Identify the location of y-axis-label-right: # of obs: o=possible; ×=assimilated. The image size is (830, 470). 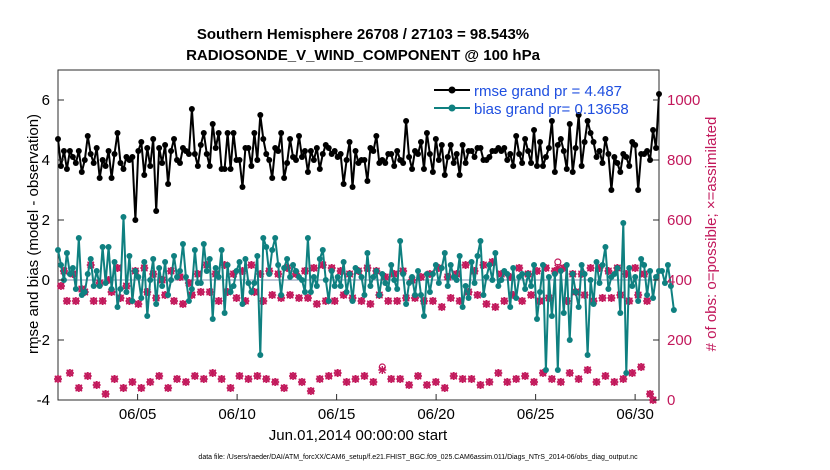
(711, 234).